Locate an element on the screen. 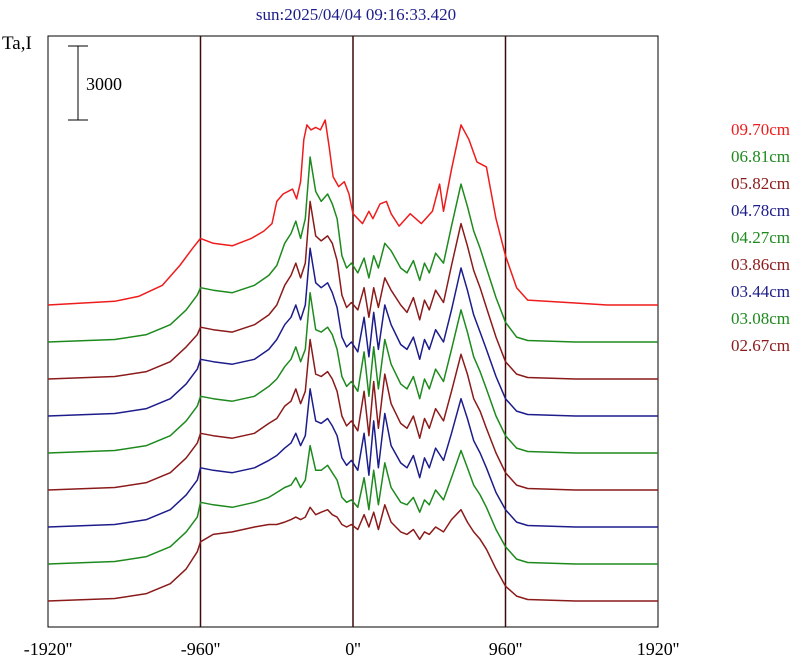 This screenshot has width=807, height=662. legend-entry-09.70cm: 09.70cm is located at coordinates (760, 129).